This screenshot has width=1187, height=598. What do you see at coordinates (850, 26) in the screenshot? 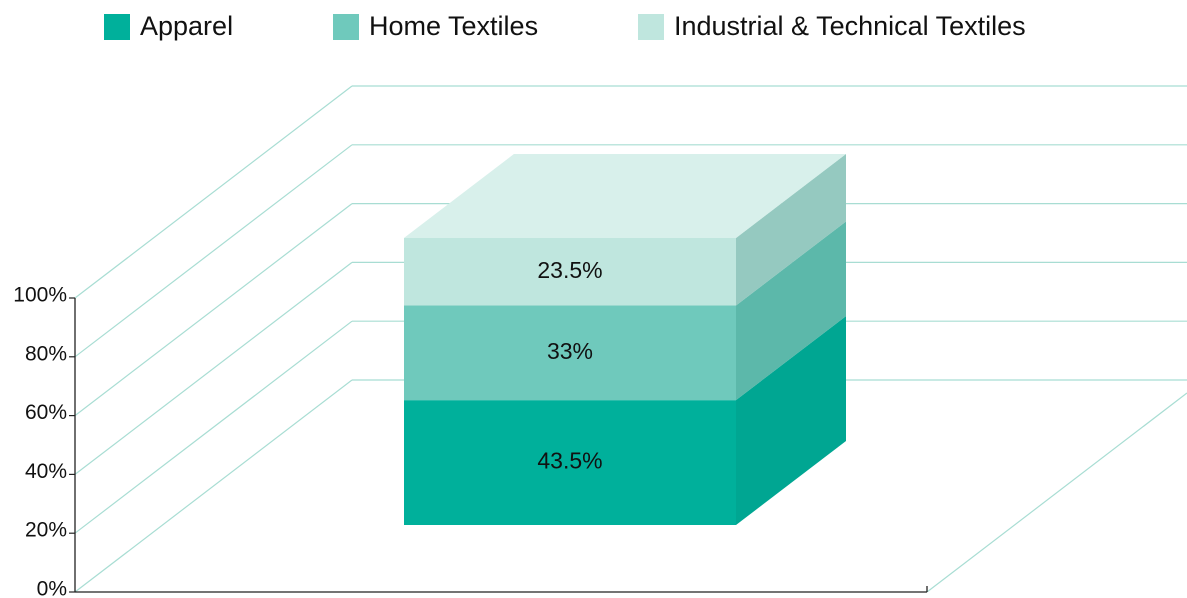
I see `legend-label: Industrial & Technical Textiles` at bounding box center [850, 26].